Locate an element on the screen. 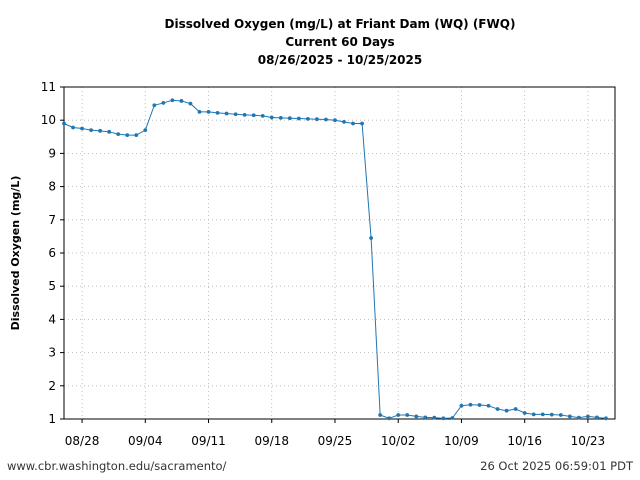 The width and height of the screenshot is (640, 480). chart-title-line: 08/26/2025 - 10/25/2025 is located at coordinates (340, 60).